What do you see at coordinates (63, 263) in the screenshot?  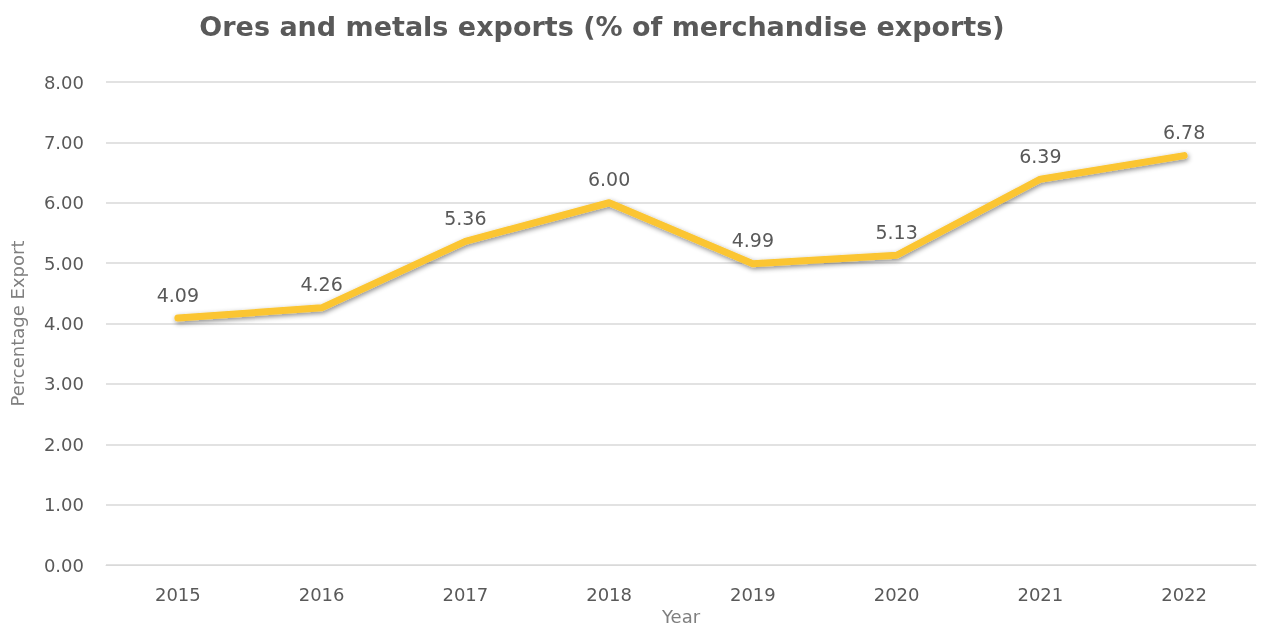 I see `y-tick-label: 5.00` at bounding box center [63, 263].